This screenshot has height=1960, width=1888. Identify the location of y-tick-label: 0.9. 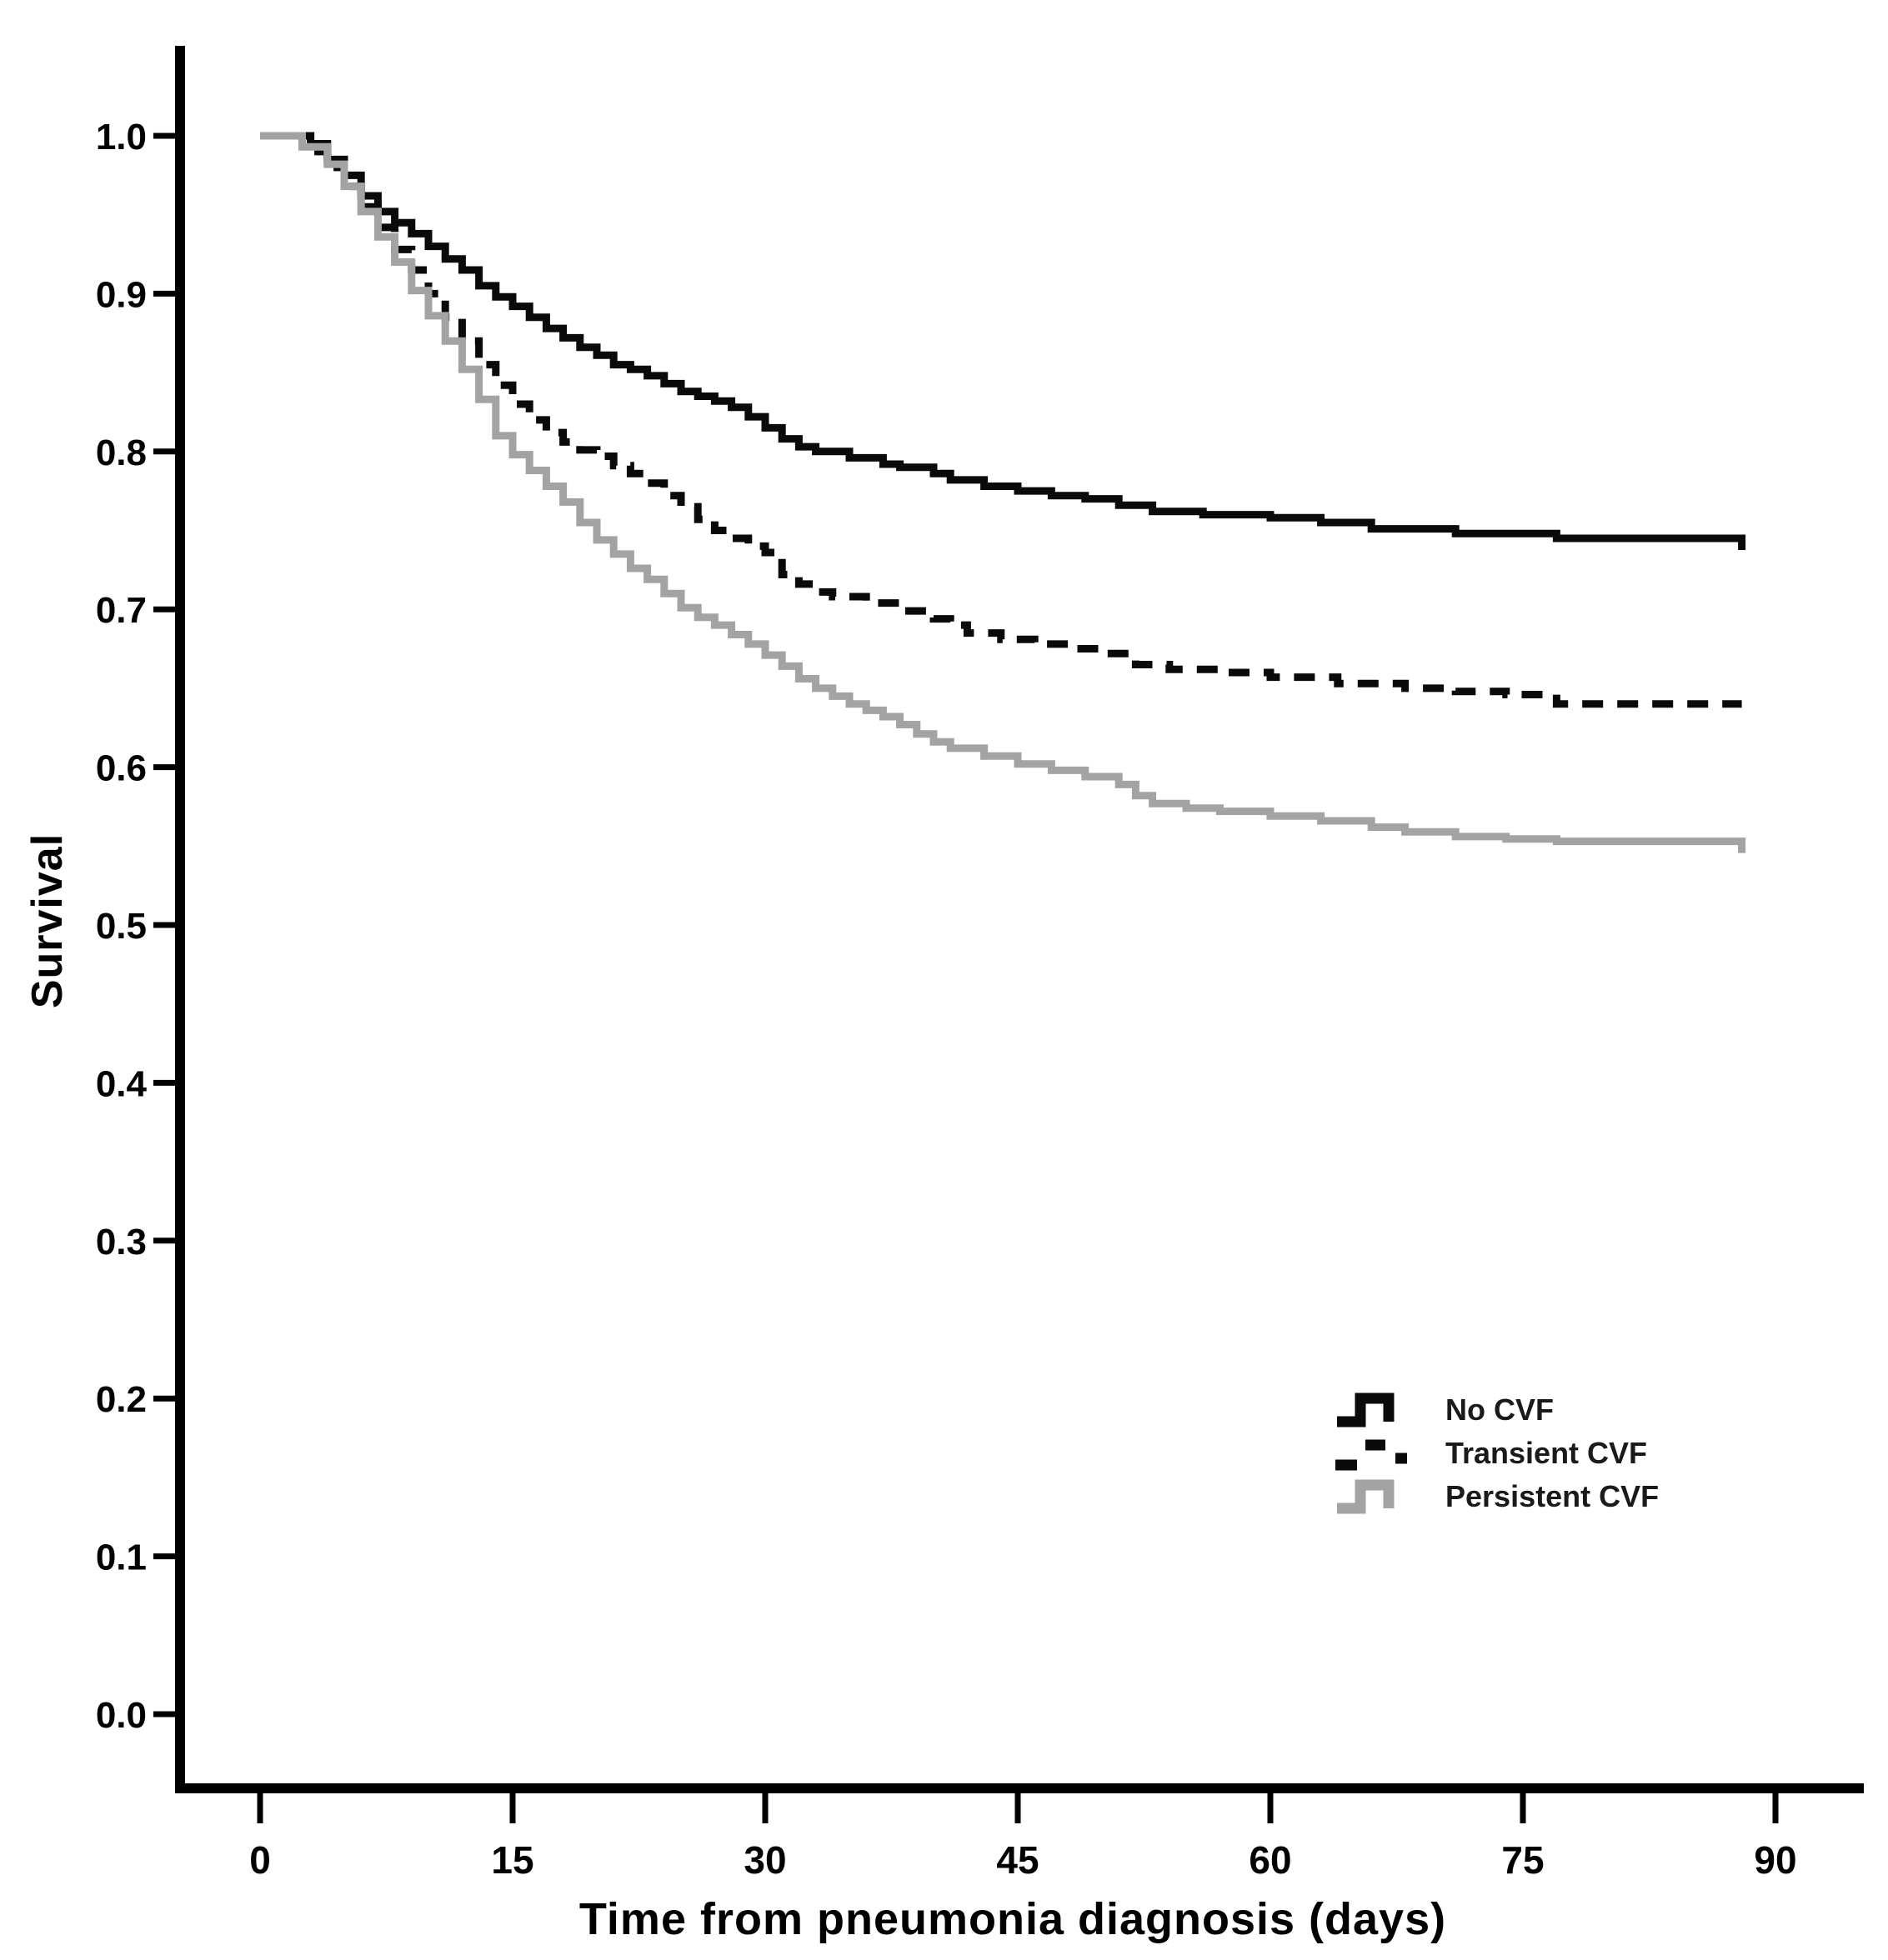
(121, 294).